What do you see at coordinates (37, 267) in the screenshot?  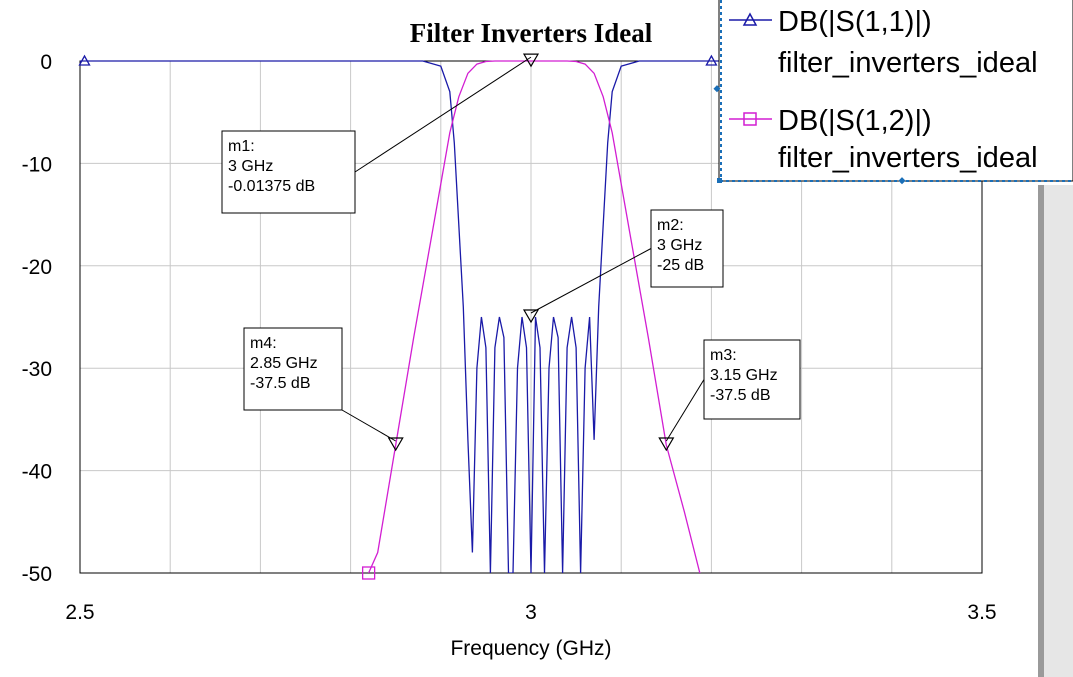 I see `y-tick-label: -20` at bounding box center [37, 267].